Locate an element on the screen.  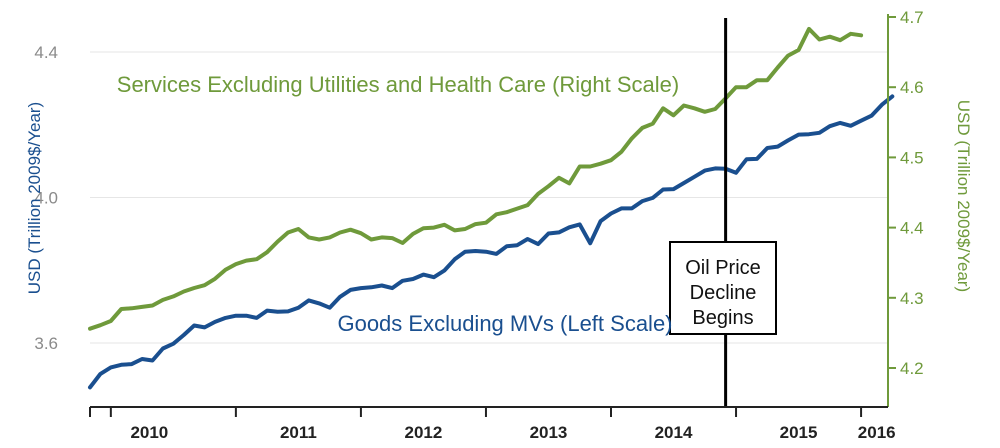
x-tick-label: 2012 is located at coordinates (424, 432).